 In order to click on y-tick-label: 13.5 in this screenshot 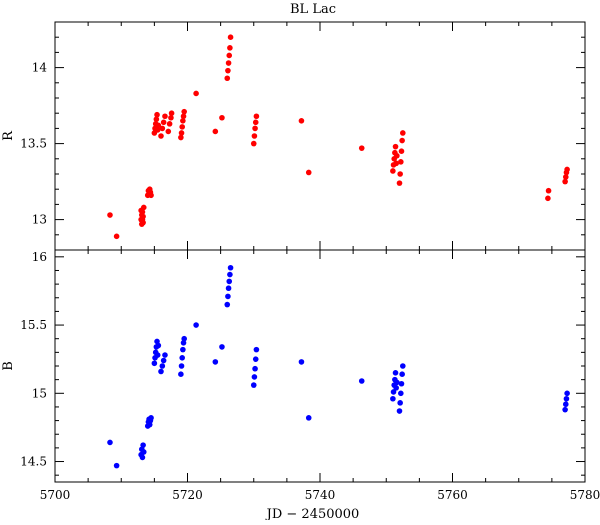, I will do `click(33, 144)`.